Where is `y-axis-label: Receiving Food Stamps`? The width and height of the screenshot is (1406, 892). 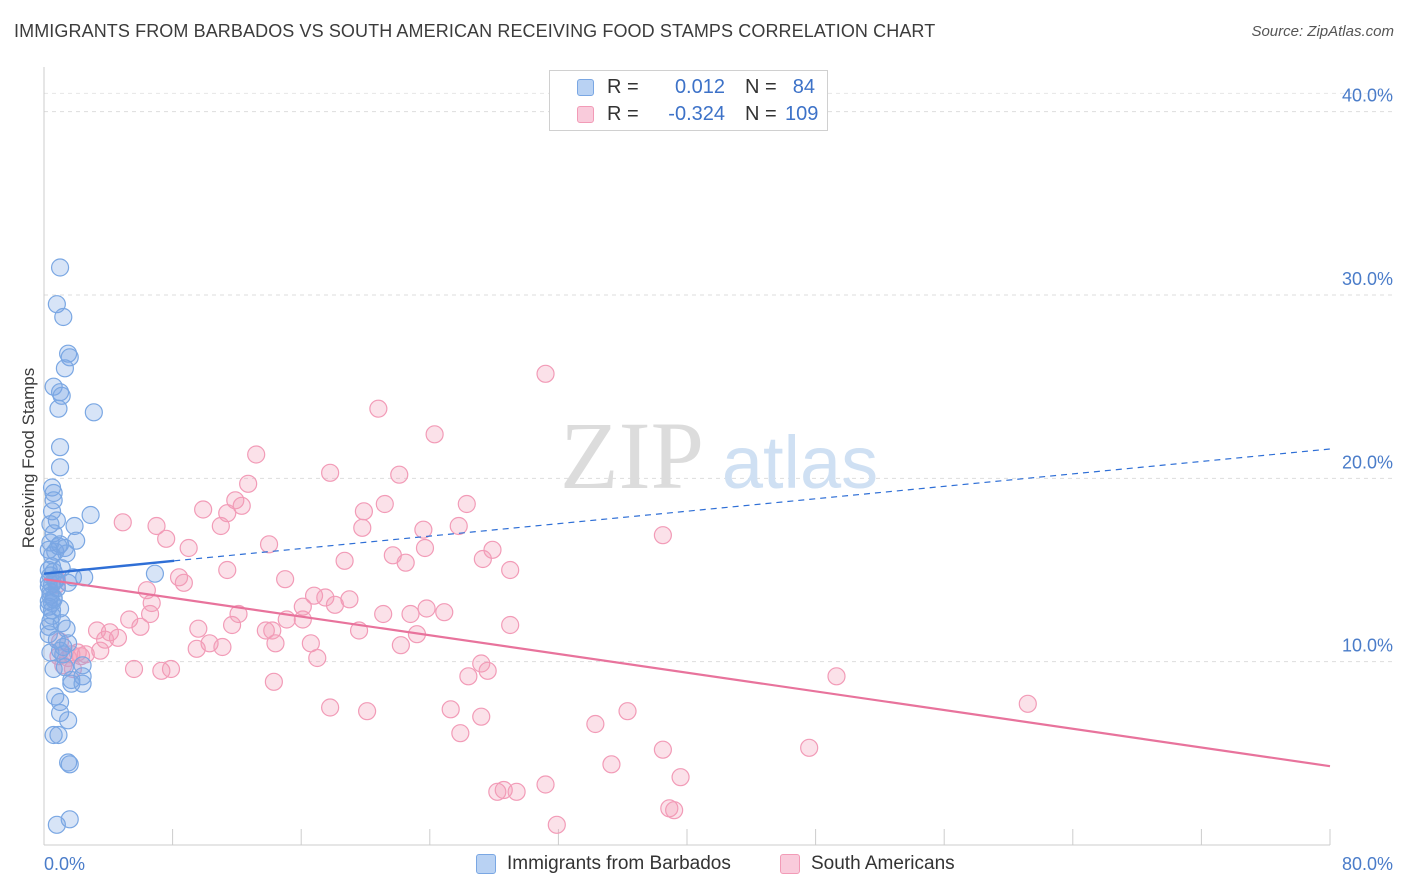 y-axis-label: Receiving Food Stamps is located at coordinates (28, 458).